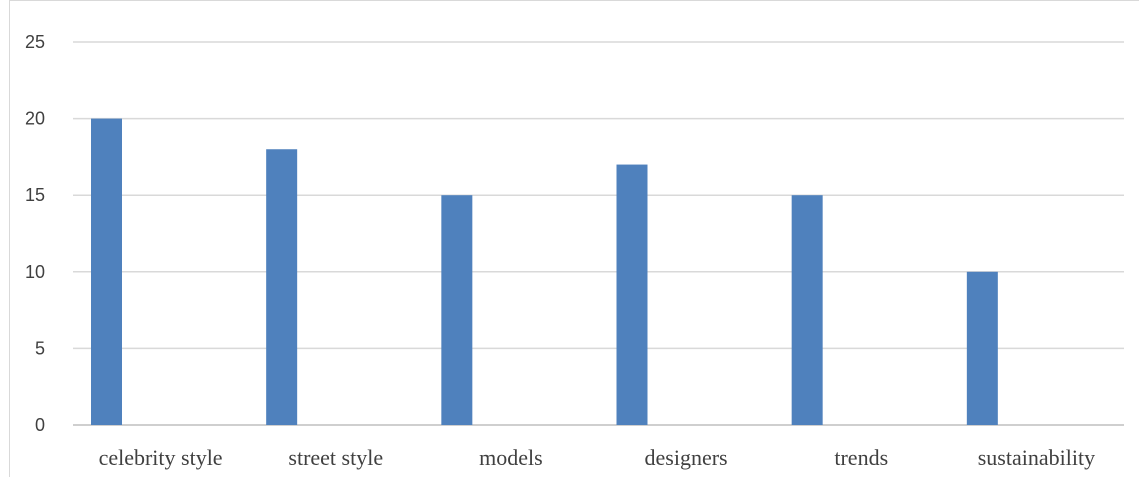 The width and height of the screenshot is (1139, 477). I want to click on y-axis-ticks: 0 5 10 15 20 25, so click(35, 233).